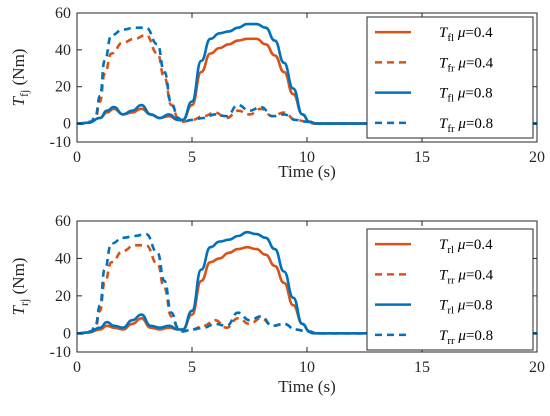 Image resolution: width=550 pixels, height=416 pixels. Describe the element at coordinates (466, 337) in the screenshot. I see `legend-entry-4: Trr μ=0.8` at that location.